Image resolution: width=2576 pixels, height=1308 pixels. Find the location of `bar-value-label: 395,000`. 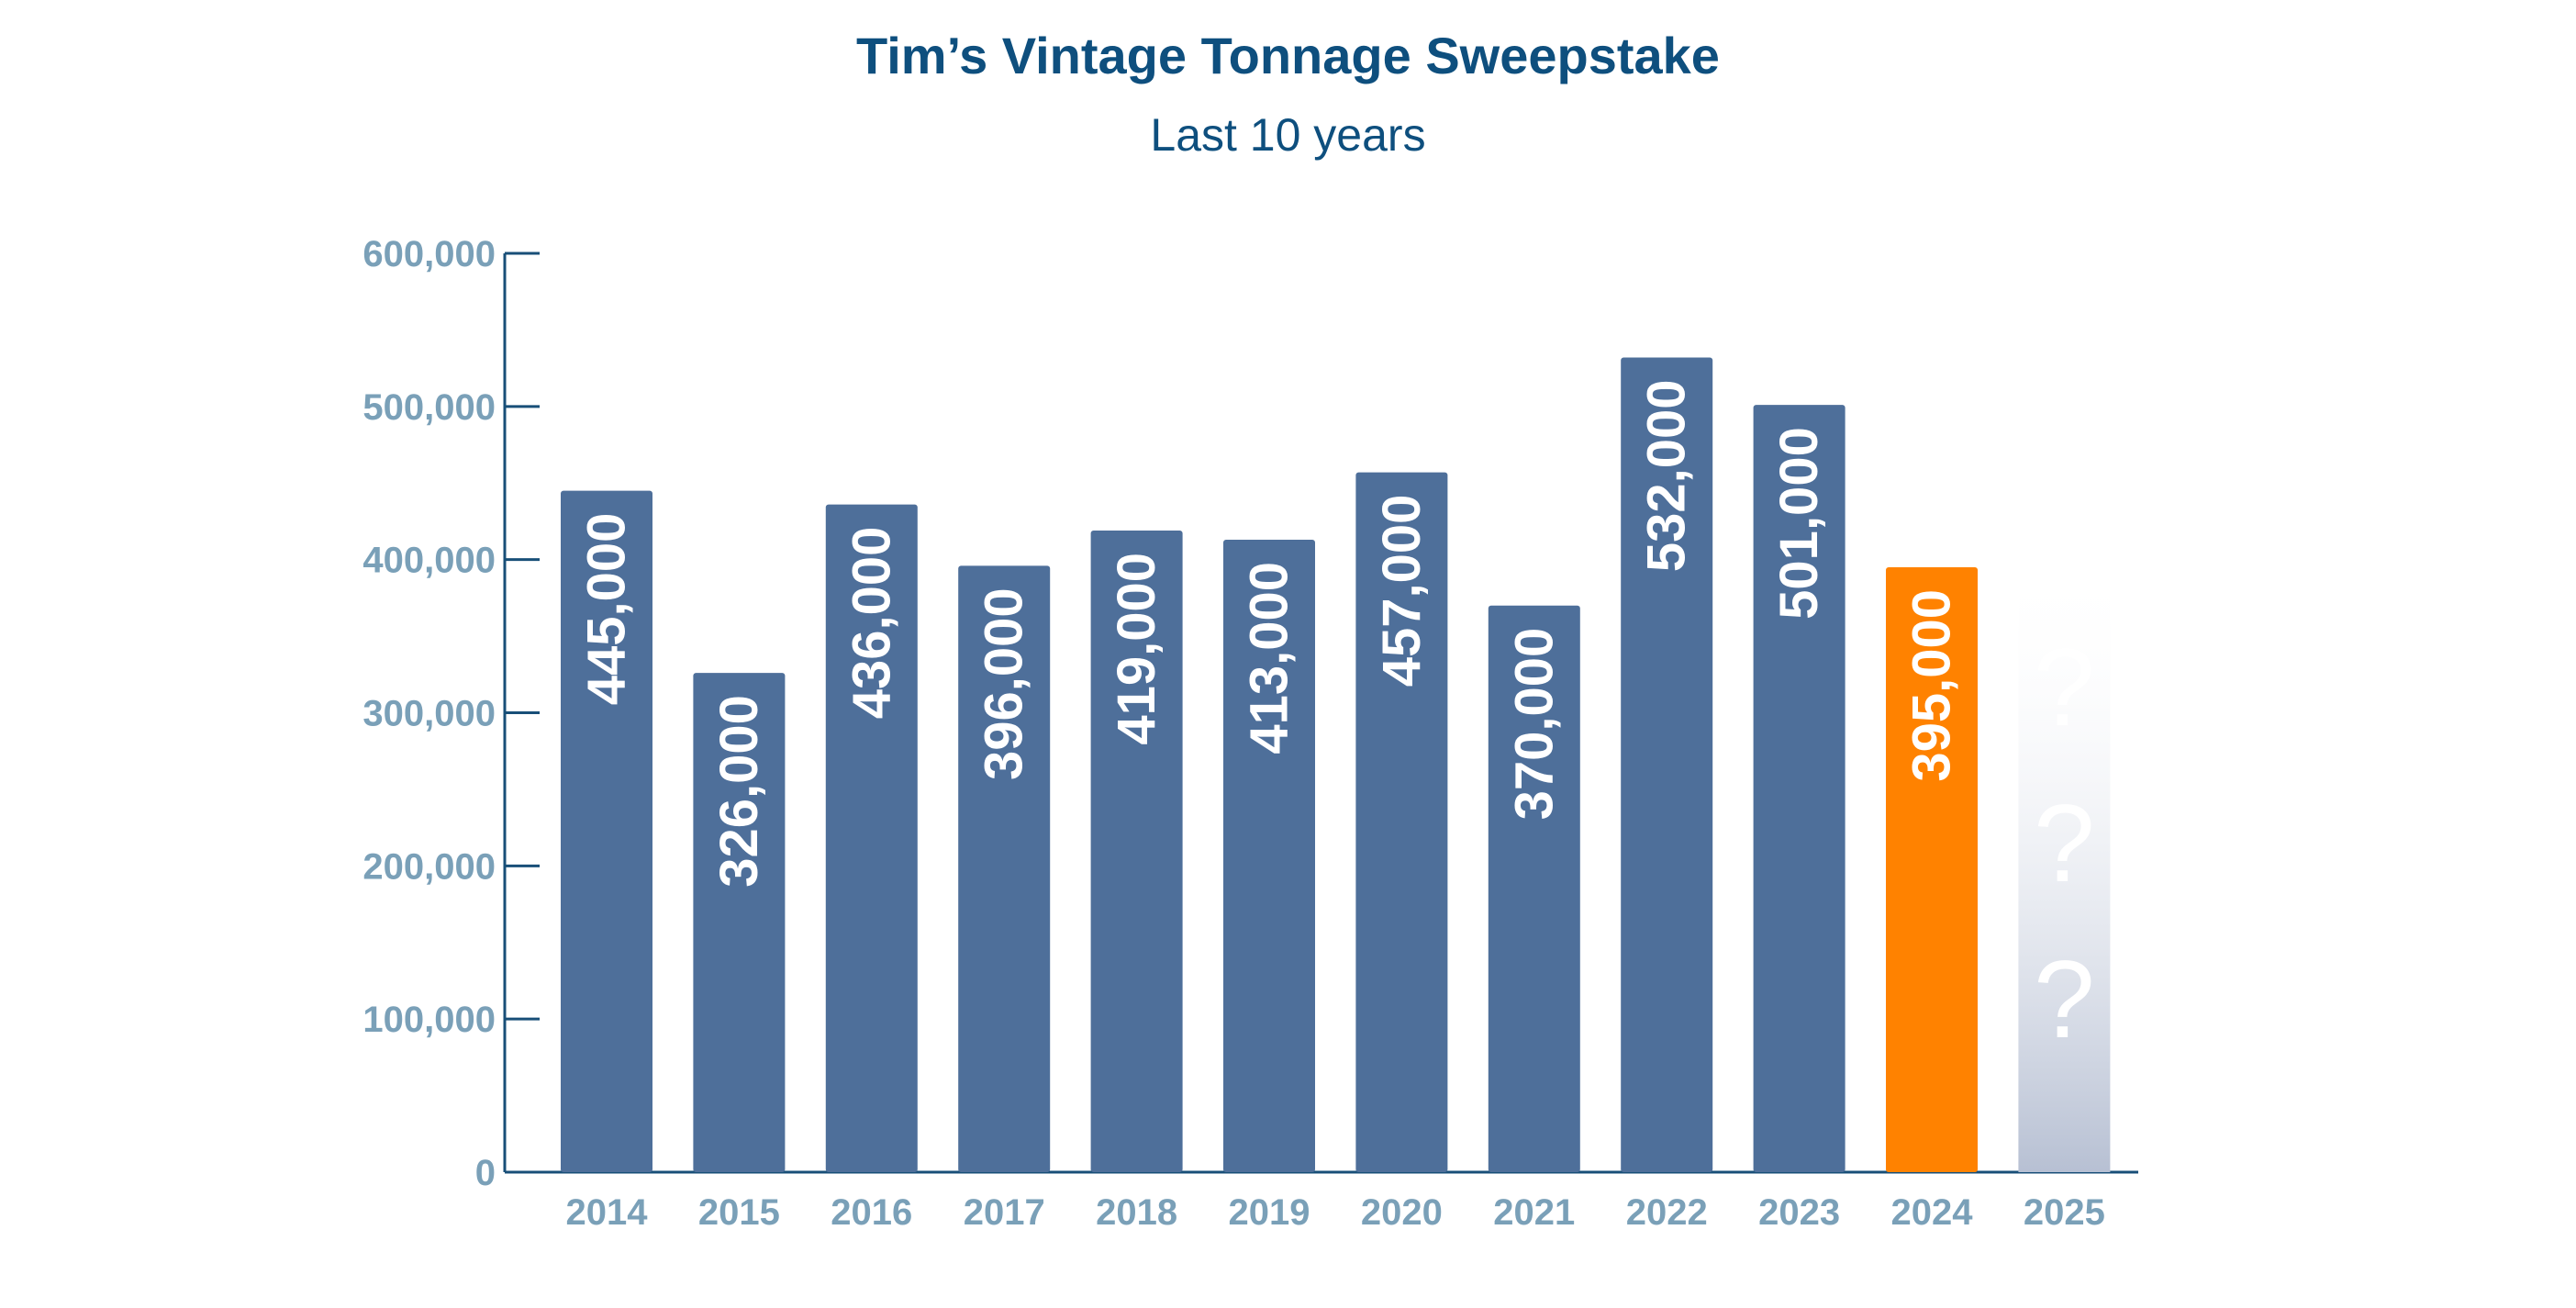

bar-value-label: 395,000 is located at coordinates (1932, 685).